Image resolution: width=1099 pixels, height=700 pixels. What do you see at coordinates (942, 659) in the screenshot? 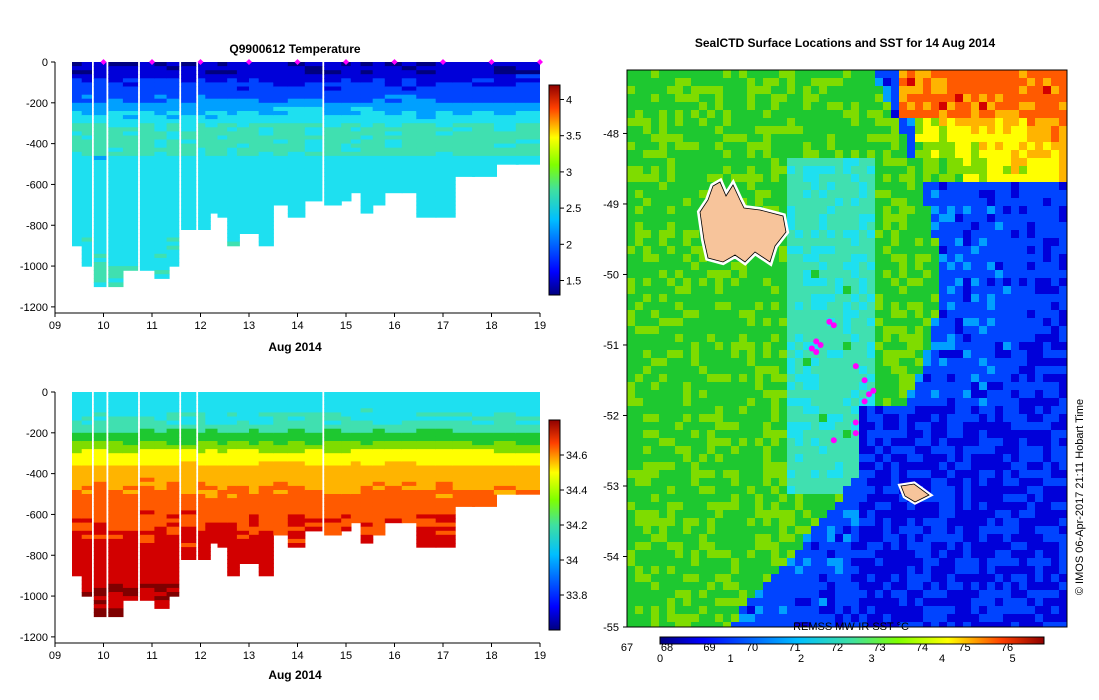
I see `sst-c-tick: 4` at bounding box center [942, 659].